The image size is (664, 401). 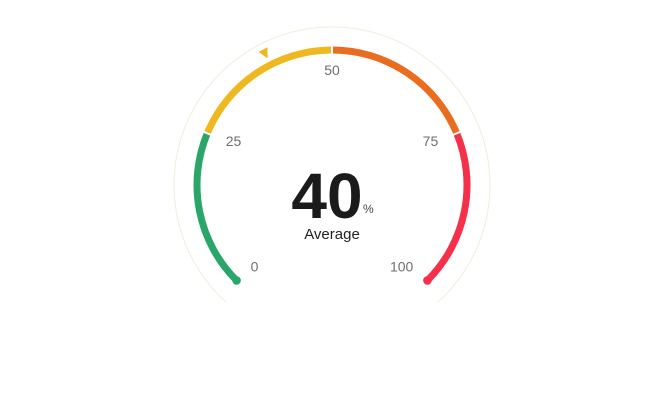 I want to click on tick-label-0: 0, so click(x=255, y=266).